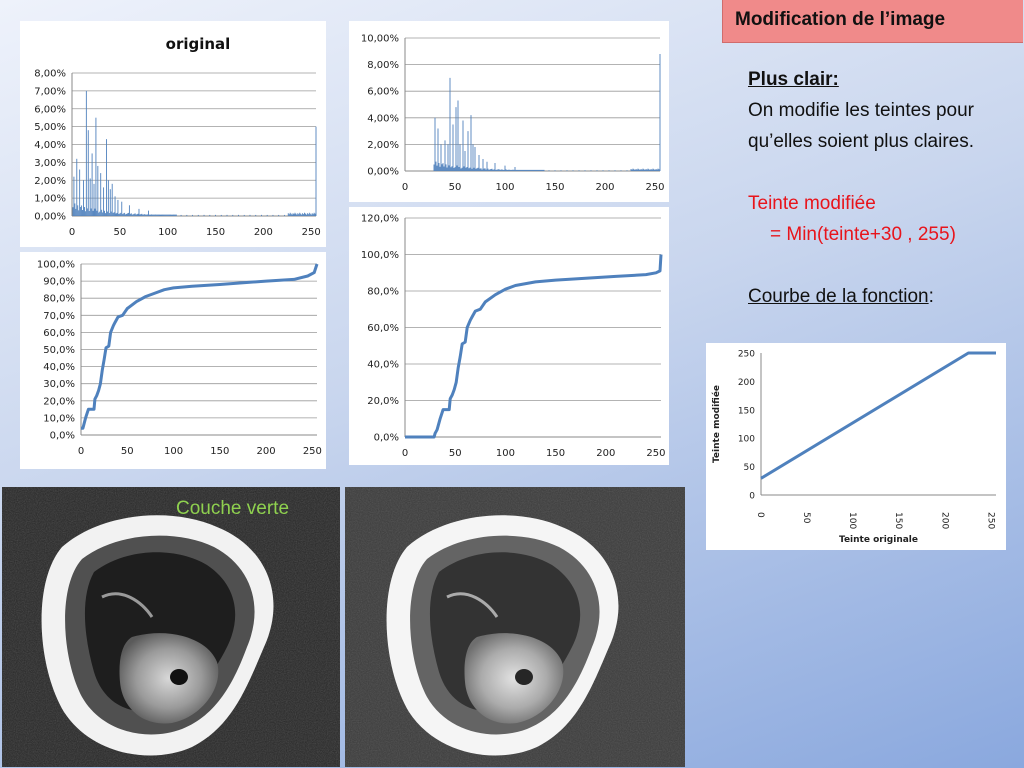 The width and height of the screenshot is (1024, 768). I want to click on y-tick-label: 1,00%, so click(50, 199).